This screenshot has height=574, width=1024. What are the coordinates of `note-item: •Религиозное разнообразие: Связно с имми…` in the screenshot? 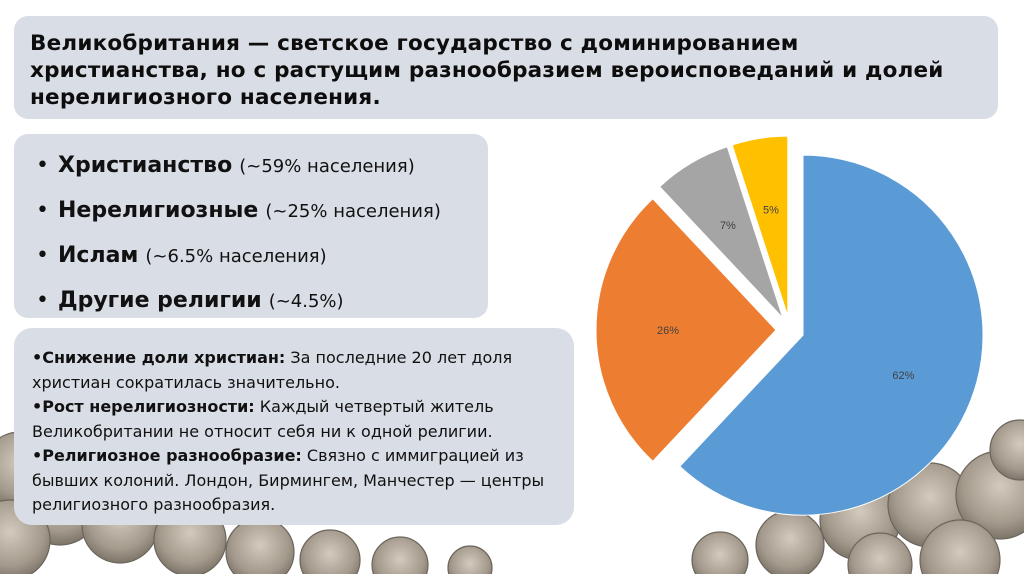 It's located at (298, 481).